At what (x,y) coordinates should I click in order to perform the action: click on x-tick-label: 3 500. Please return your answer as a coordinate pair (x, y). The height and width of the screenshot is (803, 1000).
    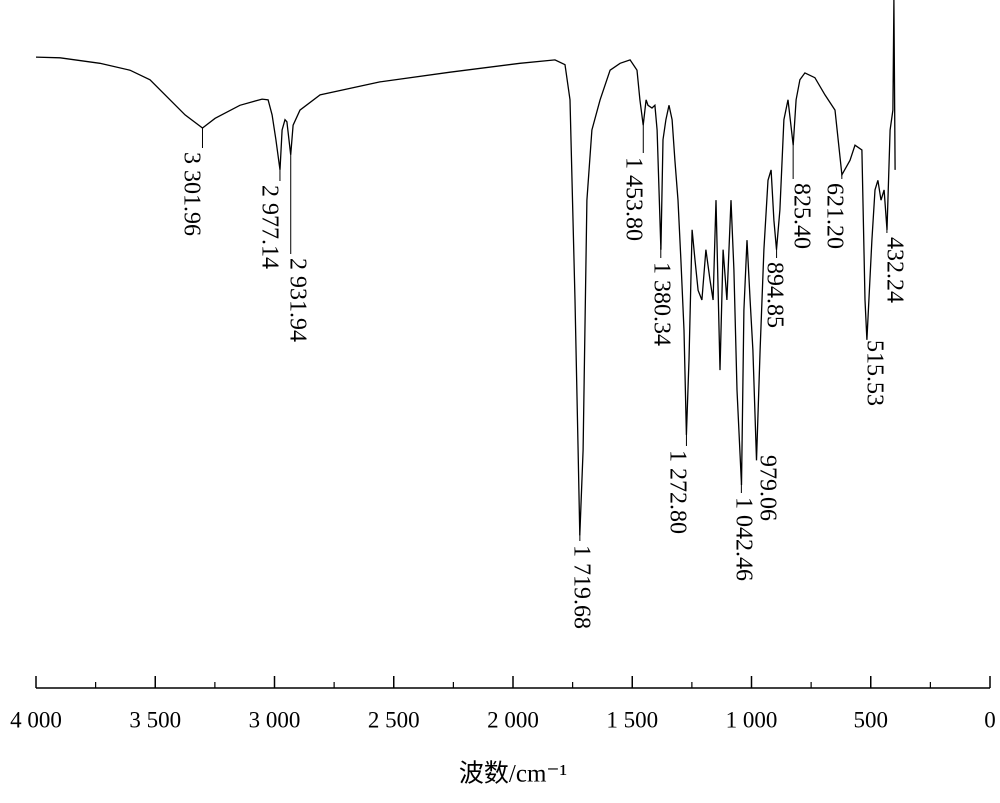
    Looking at the image, I should click on (155, 719).